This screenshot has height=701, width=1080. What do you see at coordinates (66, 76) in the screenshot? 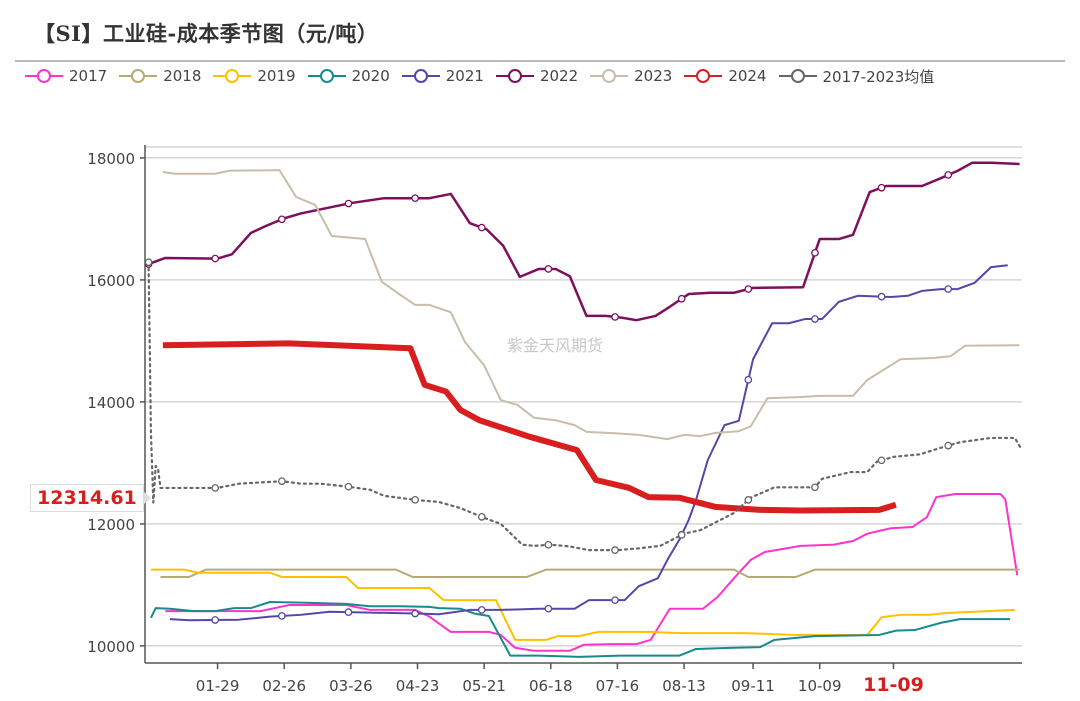
I see `legend-item-2017: 2017` at bounding box center [66, 76].